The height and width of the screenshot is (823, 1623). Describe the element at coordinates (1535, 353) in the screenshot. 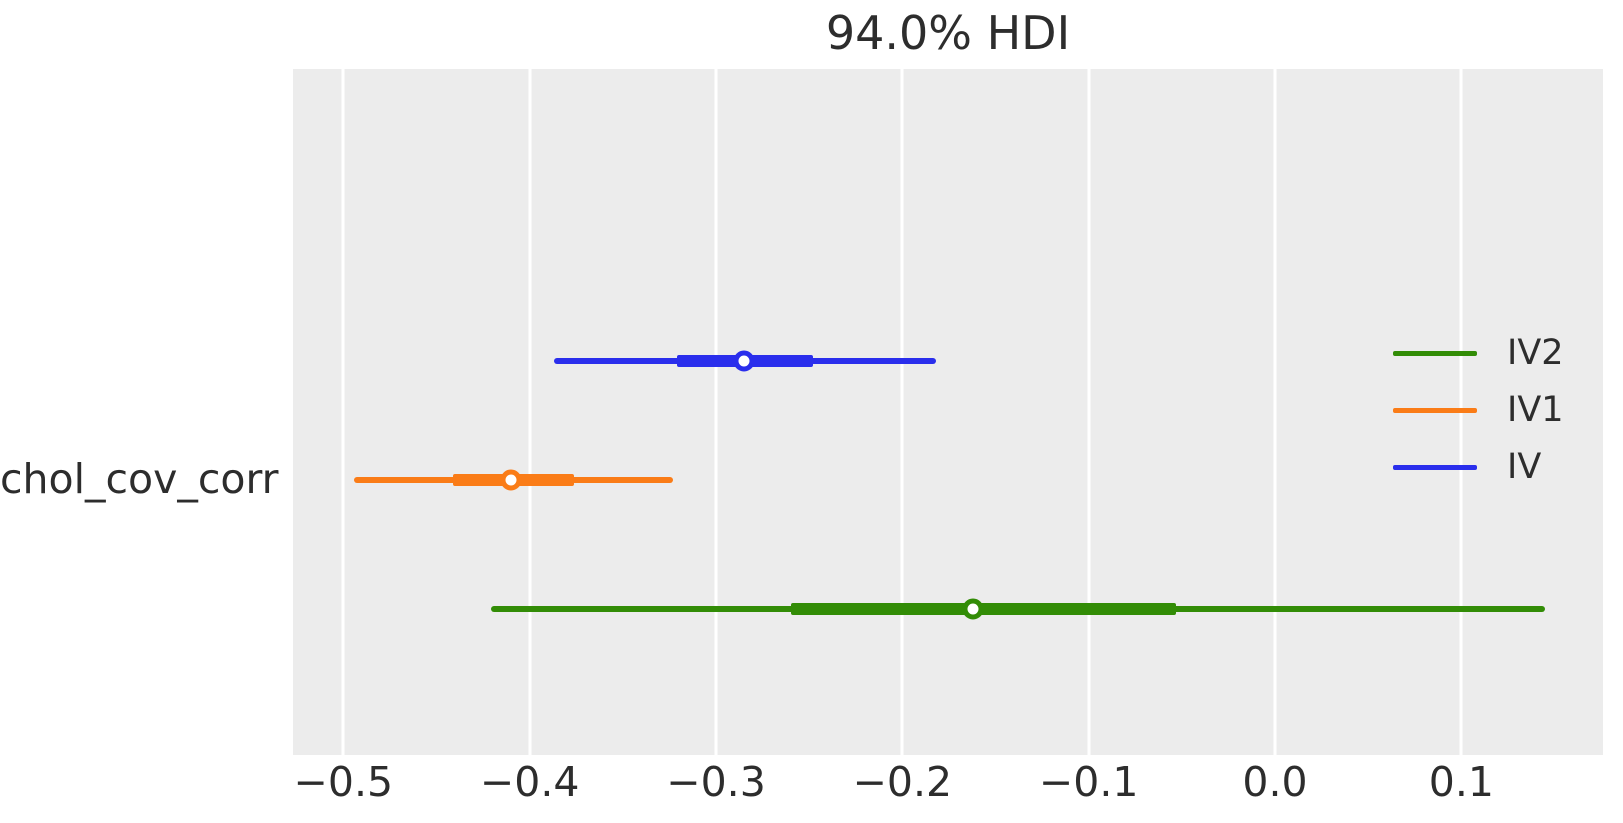

I see `legend-label: IV2` at that location.